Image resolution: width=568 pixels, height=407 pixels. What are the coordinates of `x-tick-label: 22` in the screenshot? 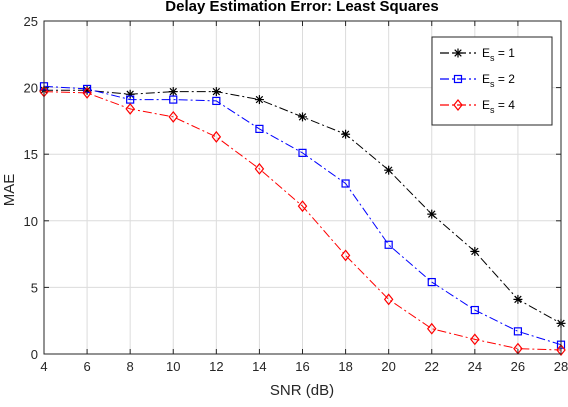 It's located at (432, 366).